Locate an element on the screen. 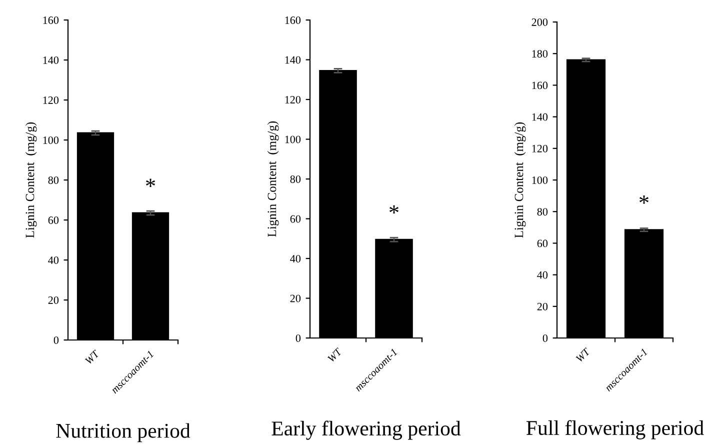  text: Nutrition period is located at coordinates (123, 432).